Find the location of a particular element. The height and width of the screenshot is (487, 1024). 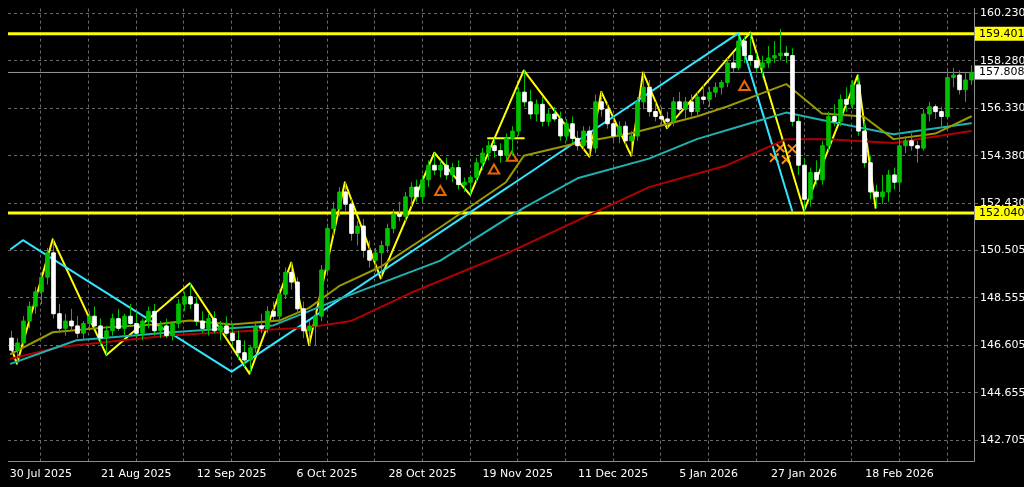

x-tick-label: 6 Oct 2025 is located at coordinates (327, 474).